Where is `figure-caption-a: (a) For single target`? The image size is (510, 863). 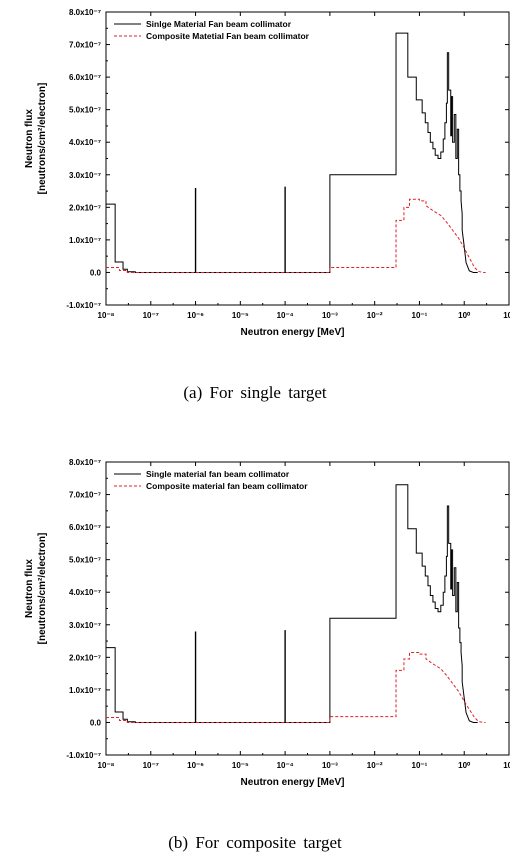 figure-caption-a: (a) For single target is located at coordinates (255, 392).